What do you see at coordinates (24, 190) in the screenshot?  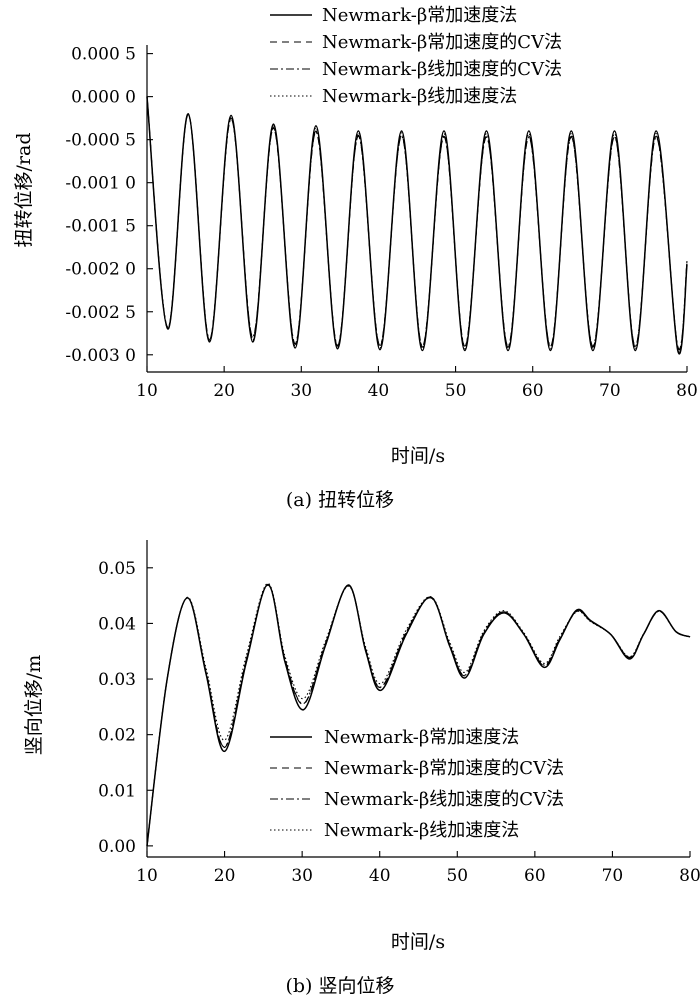 I see `y-axis-label-a: 扭转位移/rad` at bounding box center [24, 190].